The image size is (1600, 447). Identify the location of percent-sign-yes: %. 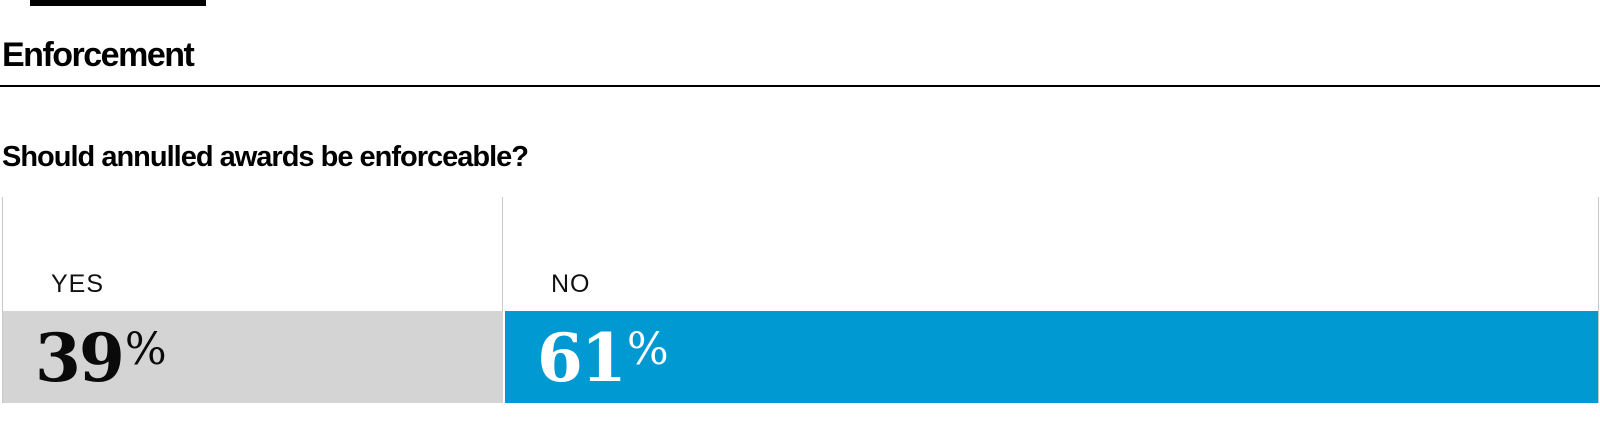
(145, 349).